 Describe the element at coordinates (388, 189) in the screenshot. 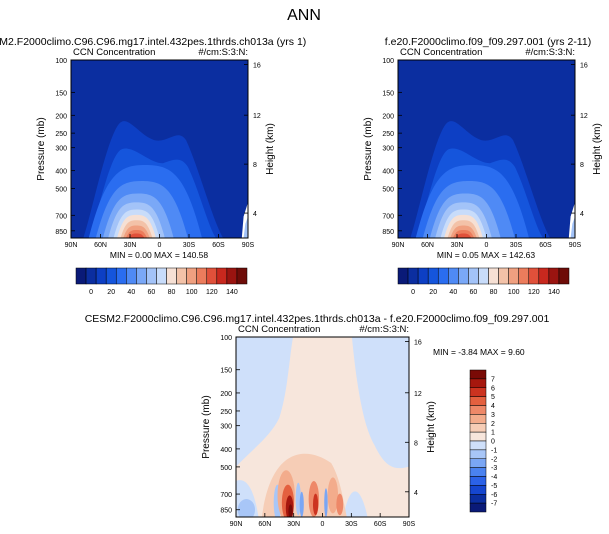

I see `y-tick-label: 500` at that location.